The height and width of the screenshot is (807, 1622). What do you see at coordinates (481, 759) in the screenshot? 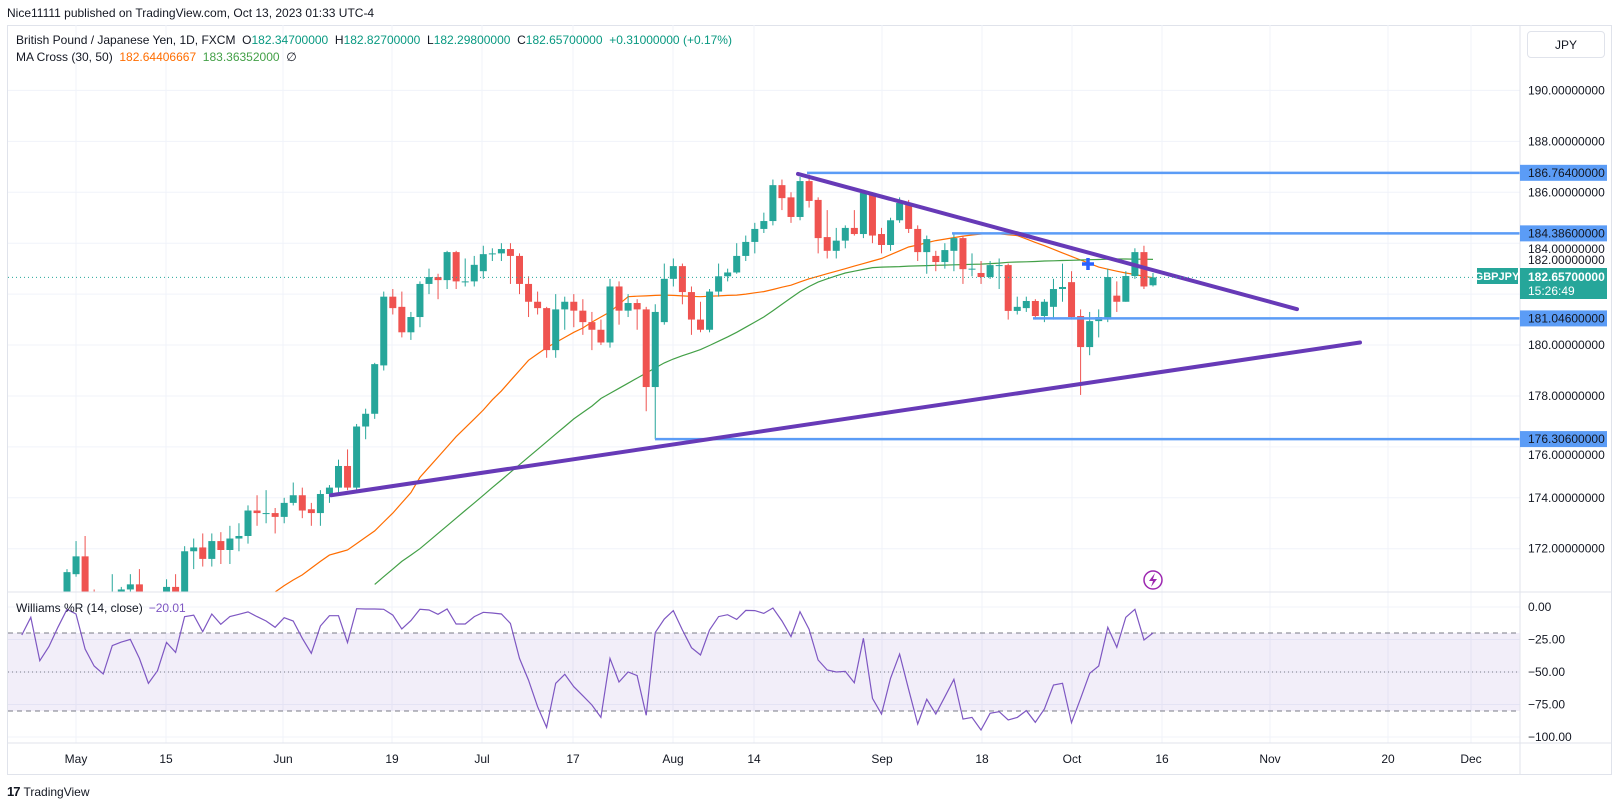
I see `time-tick-label: Jul` at bounding box center [481, 759].